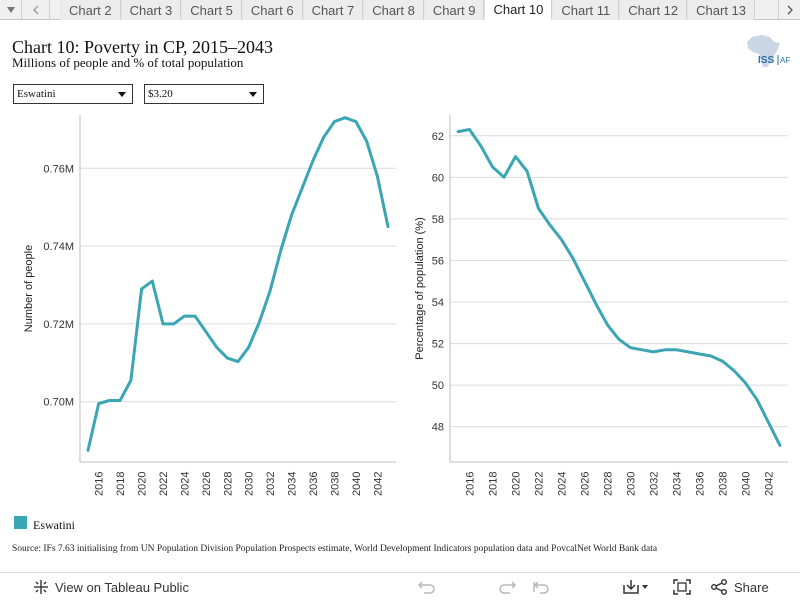 The height and width of the screenshot is (600, 800). I want to click on y-tick-label: 54, so click(438, 303).